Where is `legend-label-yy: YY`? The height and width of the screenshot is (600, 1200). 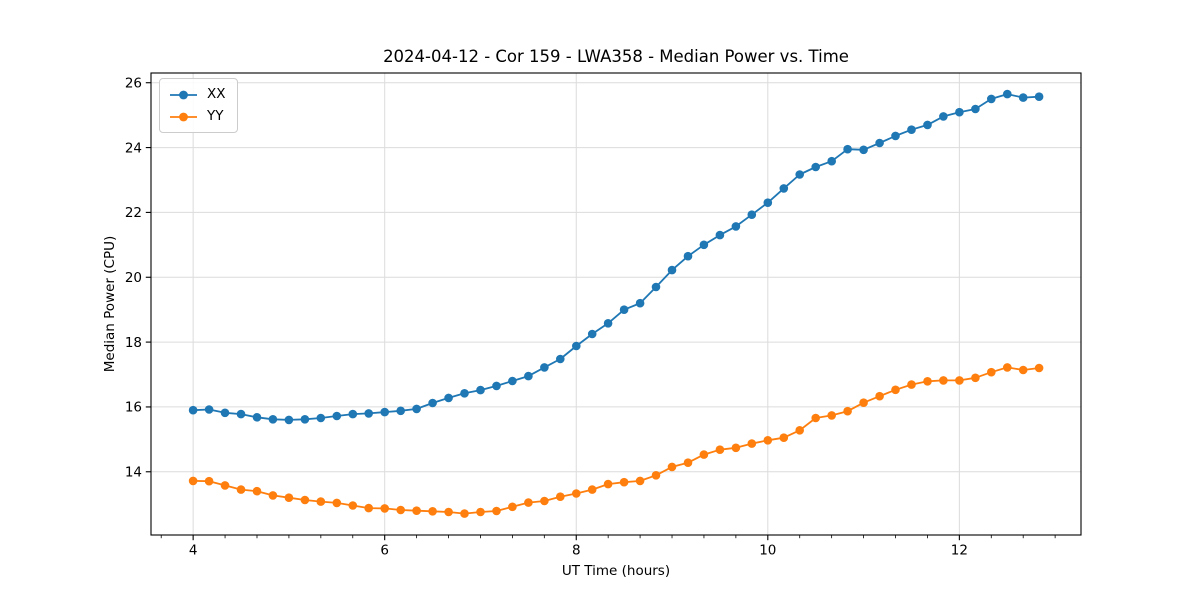 legend-label-yy: YY is located at coordinates (215, 116).